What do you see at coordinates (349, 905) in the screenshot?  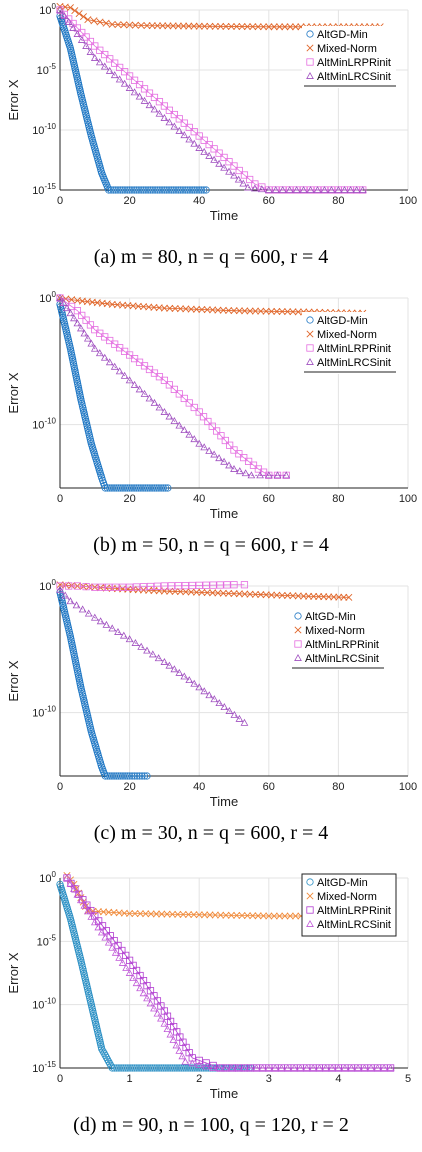 I see `legend-box` at bounding box center [349, 905].